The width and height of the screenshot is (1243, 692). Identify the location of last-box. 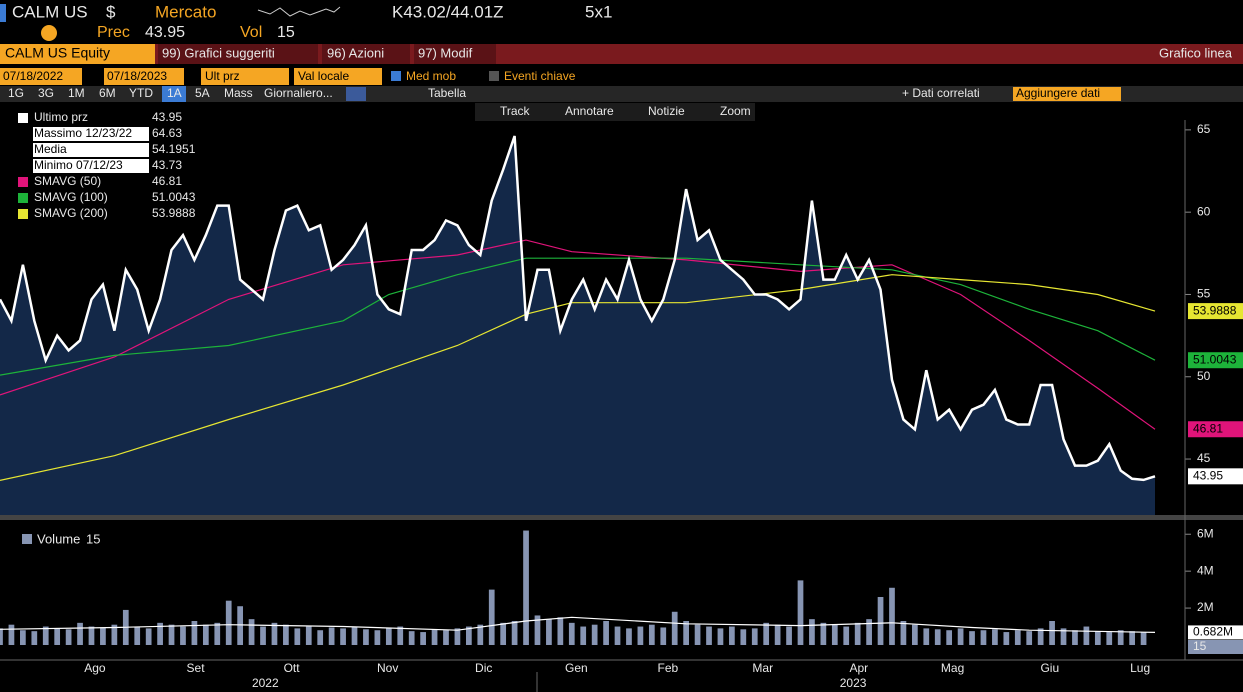
(1215, 632).